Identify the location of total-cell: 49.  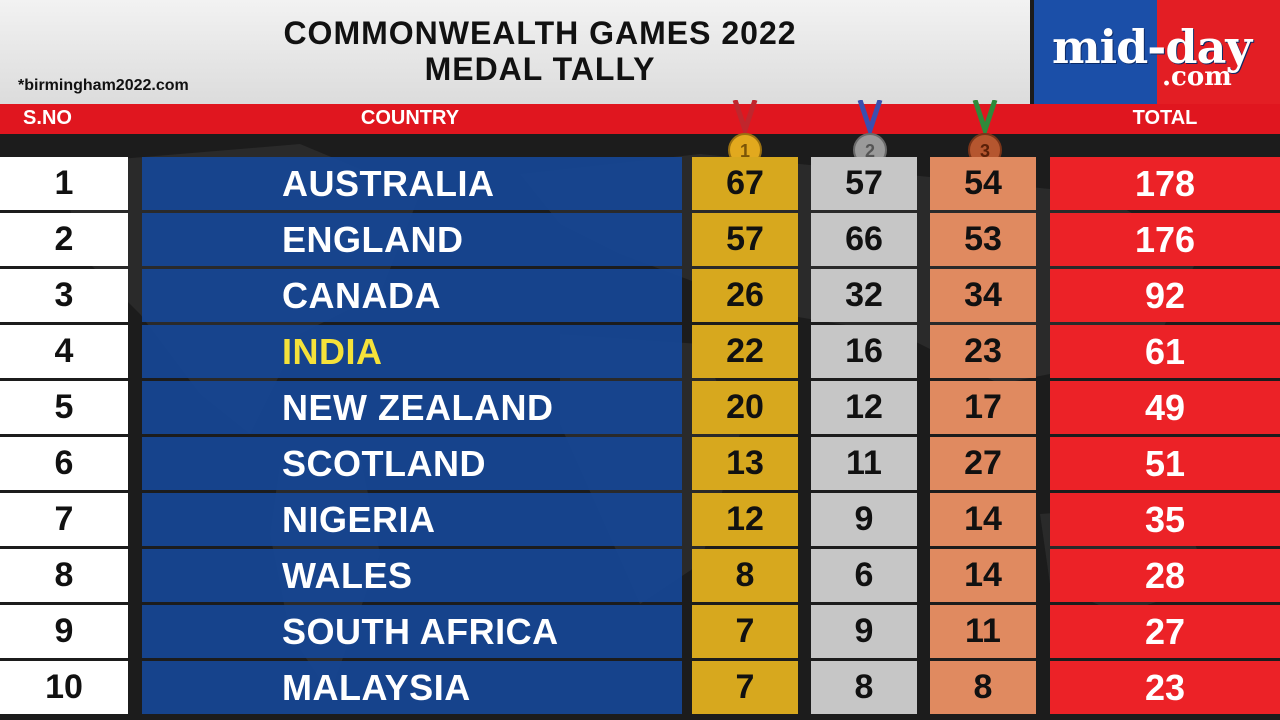
(1165, 407).